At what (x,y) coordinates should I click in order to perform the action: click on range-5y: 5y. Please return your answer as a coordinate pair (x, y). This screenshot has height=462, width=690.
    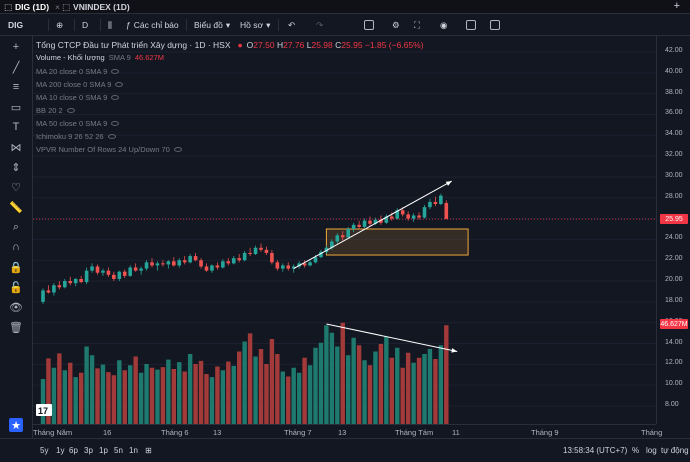
    Looking at the image, I should click on (44, 450).